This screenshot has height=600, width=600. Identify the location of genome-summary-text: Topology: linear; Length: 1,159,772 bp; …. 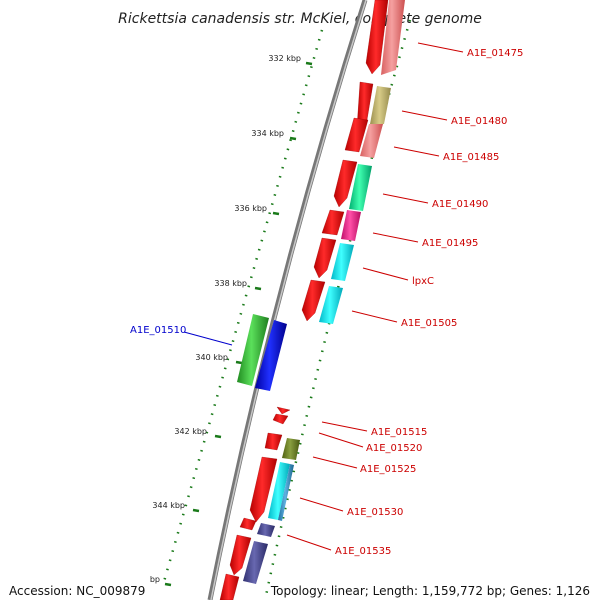
(429, 591).